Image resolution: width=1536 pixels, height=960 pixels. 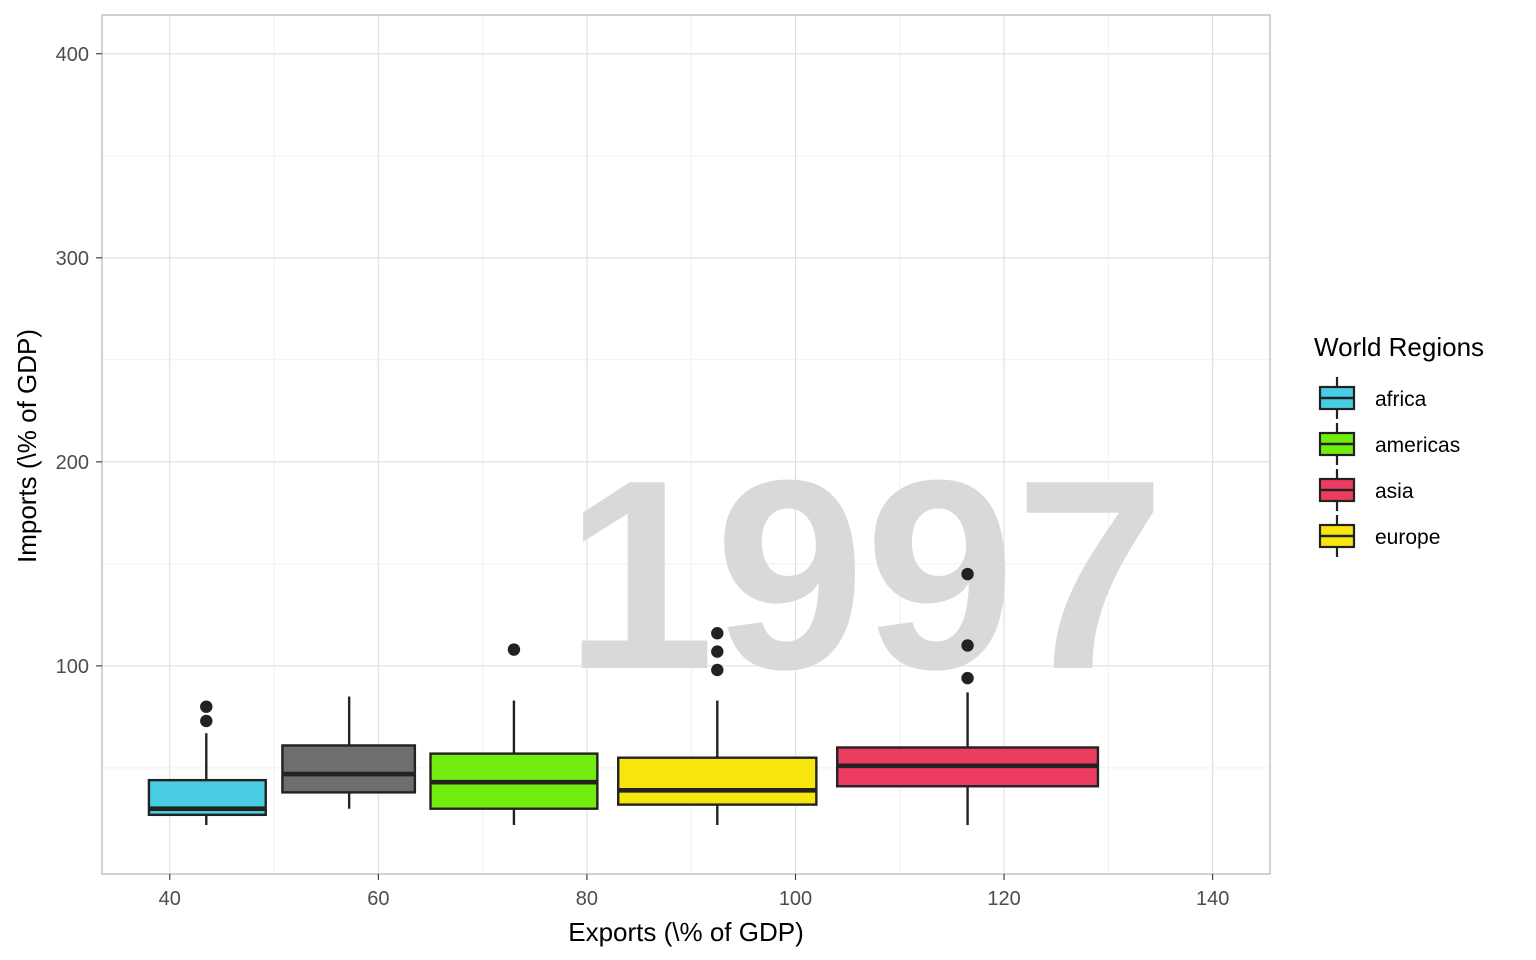 What do you see at coordinates (795, 899) in the screenshot?
I see `x-tick-label: 100` at bounding box center [795, 899].